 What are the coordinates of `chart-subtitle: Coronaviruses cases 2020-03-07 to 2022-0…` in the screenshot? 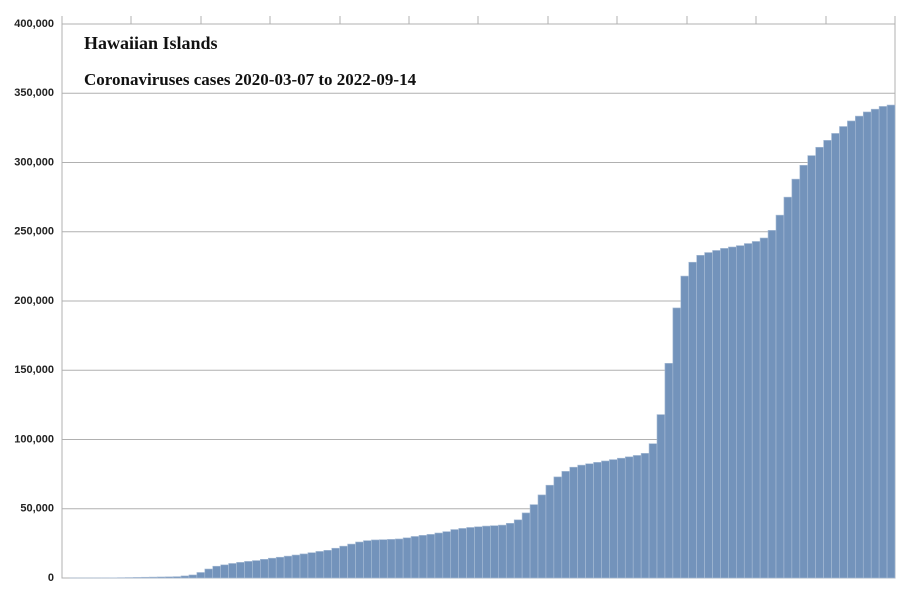 It's located at (250, 79).